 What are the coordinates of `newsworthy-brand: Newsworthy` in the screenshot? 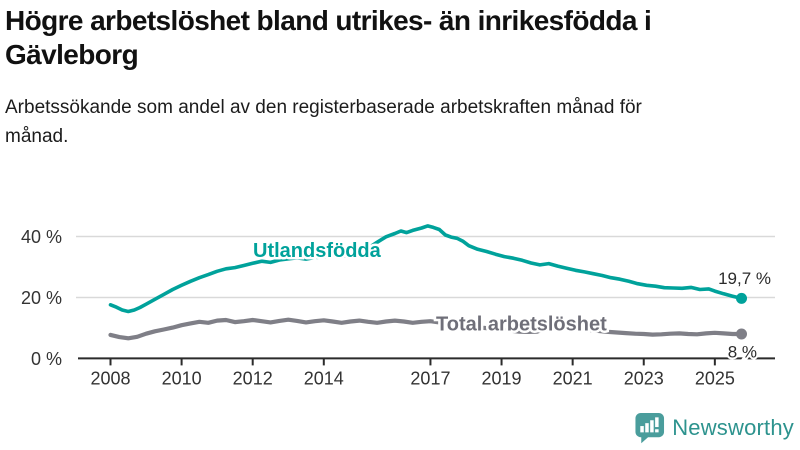 It's located at (714, 428).